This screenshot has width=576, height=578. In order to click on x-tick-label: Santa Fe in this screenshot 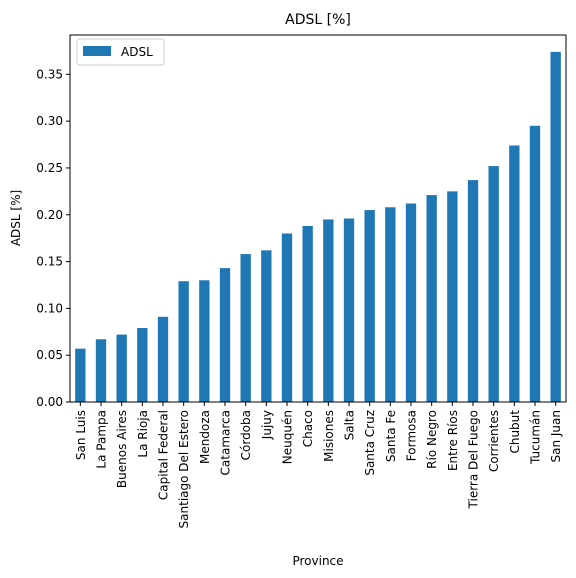, I will do `click(391, 436)`.